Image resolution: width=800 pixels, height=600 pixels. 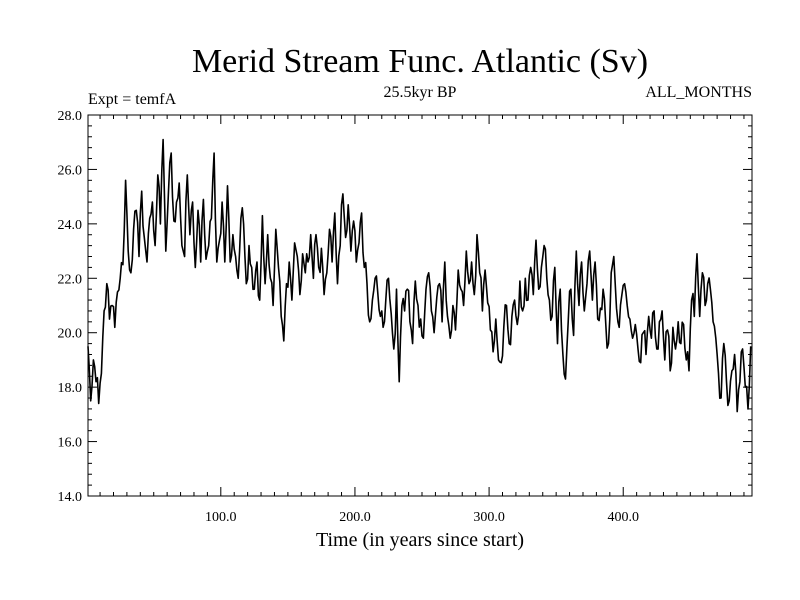 What do you see at coordinates (420, 61) in the screenshot?
I see `chart-title: Merid Stream Func. Atlantic (Sv)` at bounding box center [420, 61].